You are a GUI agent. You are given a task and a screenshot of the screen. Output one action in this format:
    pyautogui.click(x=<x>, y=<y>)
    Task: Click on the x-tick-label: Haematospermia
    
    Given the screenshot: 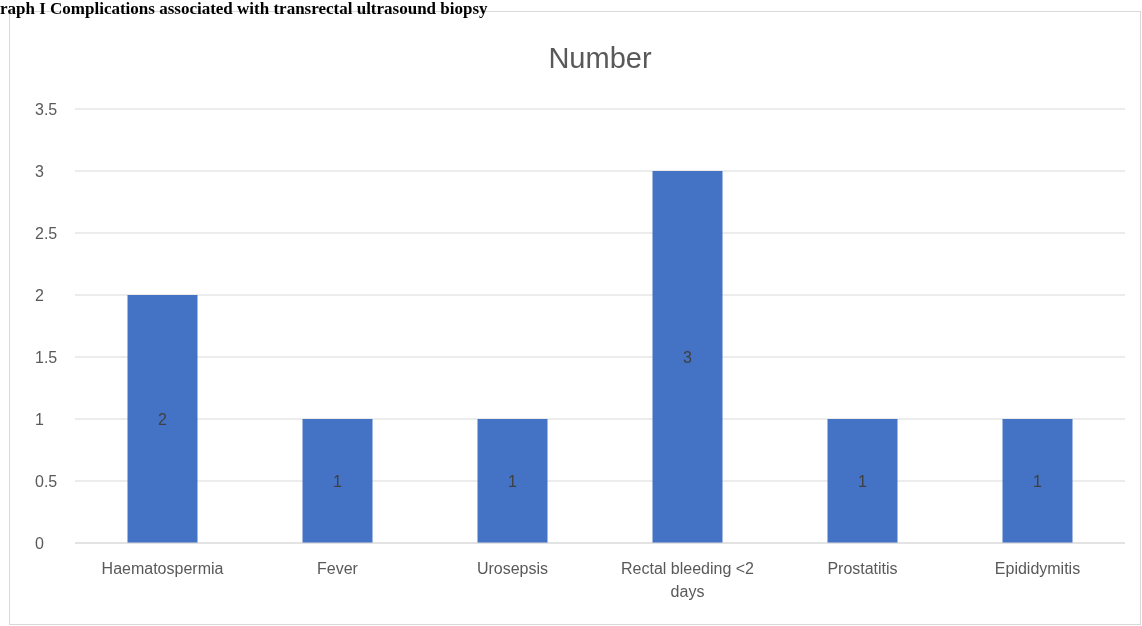 What is the action you would take?
    pyautogui.click(x=162, y=568)
    